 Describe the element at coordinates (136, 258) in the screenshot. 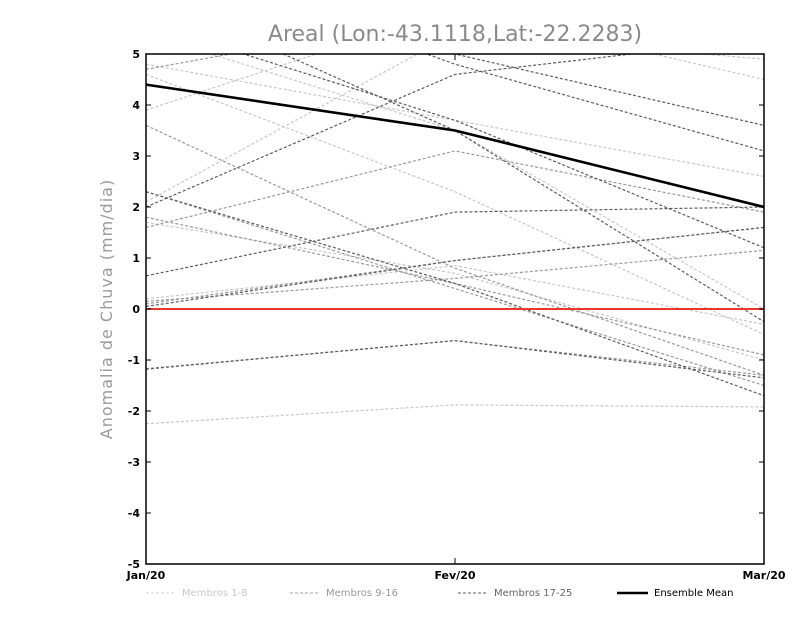

I see `y-tick-label: 1` at that location.